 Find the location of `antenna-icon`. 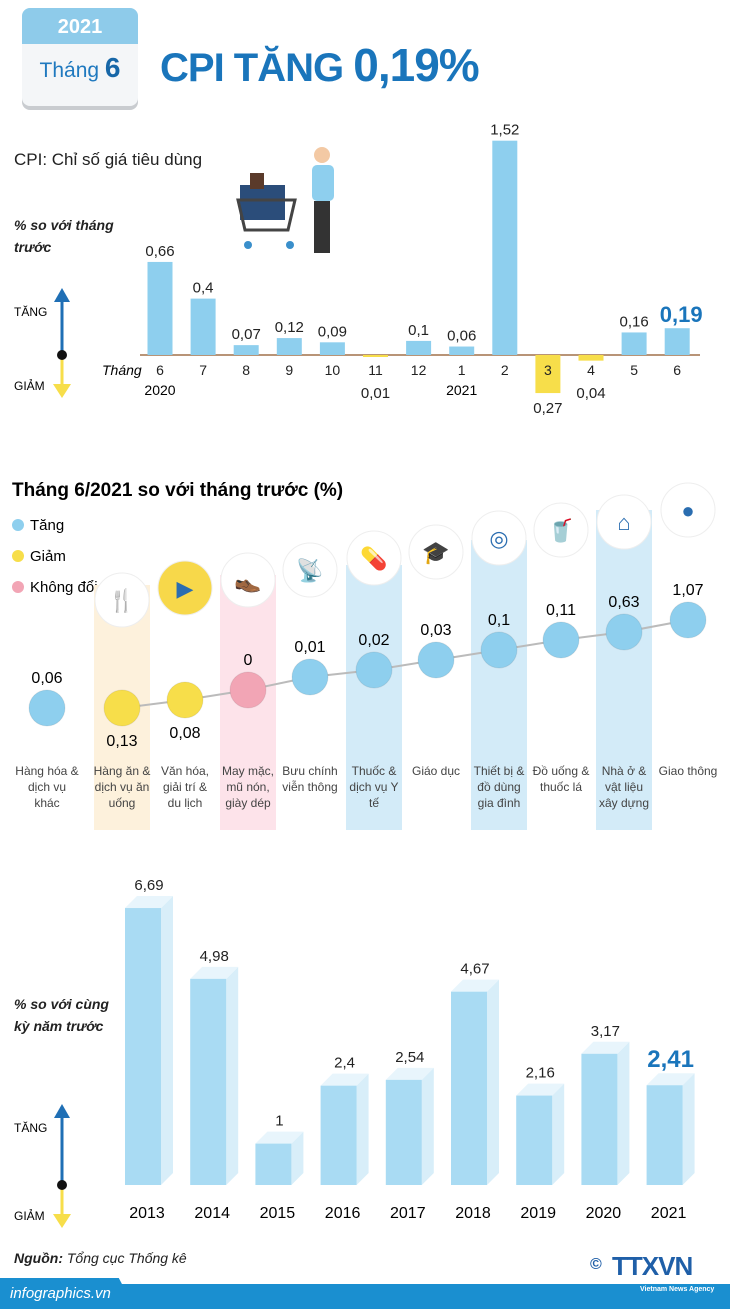

antenna-icon is located at coordinates (310, 570).